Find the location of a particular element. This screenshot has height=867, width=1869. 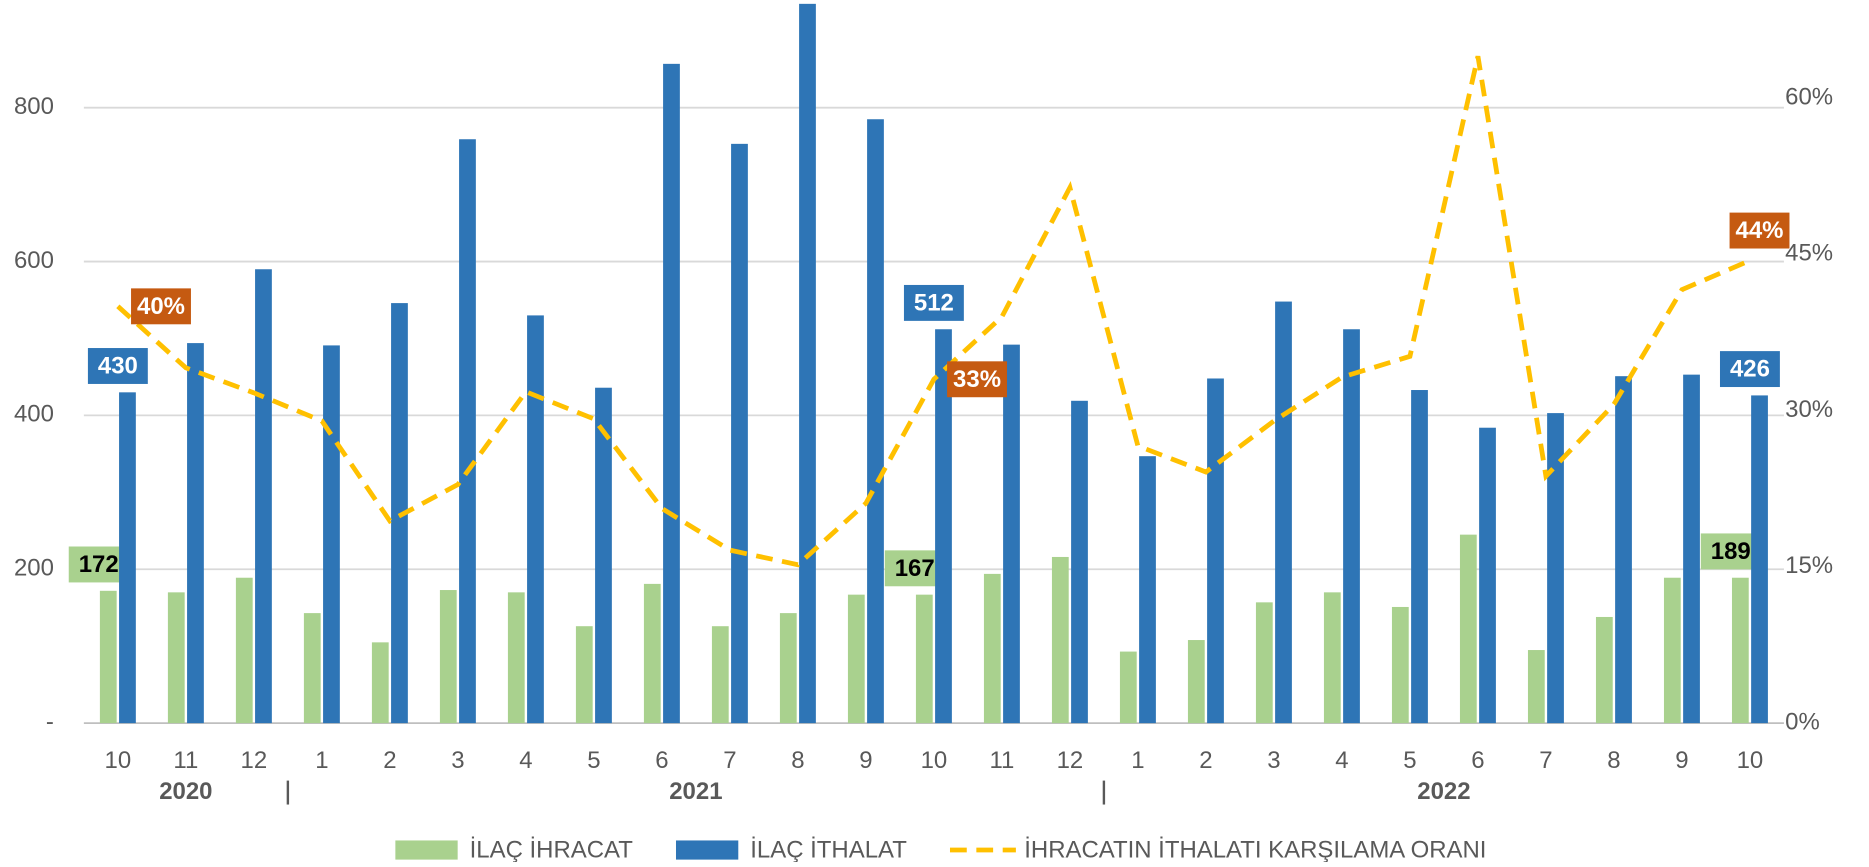

data-label: 40% is located at coordinates (161, 306).